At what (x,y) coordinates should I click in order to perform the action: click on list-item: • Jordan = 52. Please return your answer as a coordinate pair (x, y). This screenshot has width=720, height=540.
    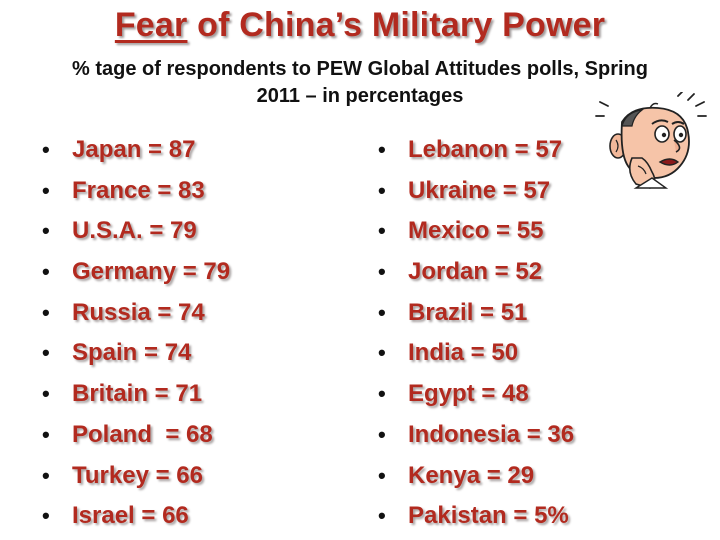
    Looking at the image, I should click on (476, 272).